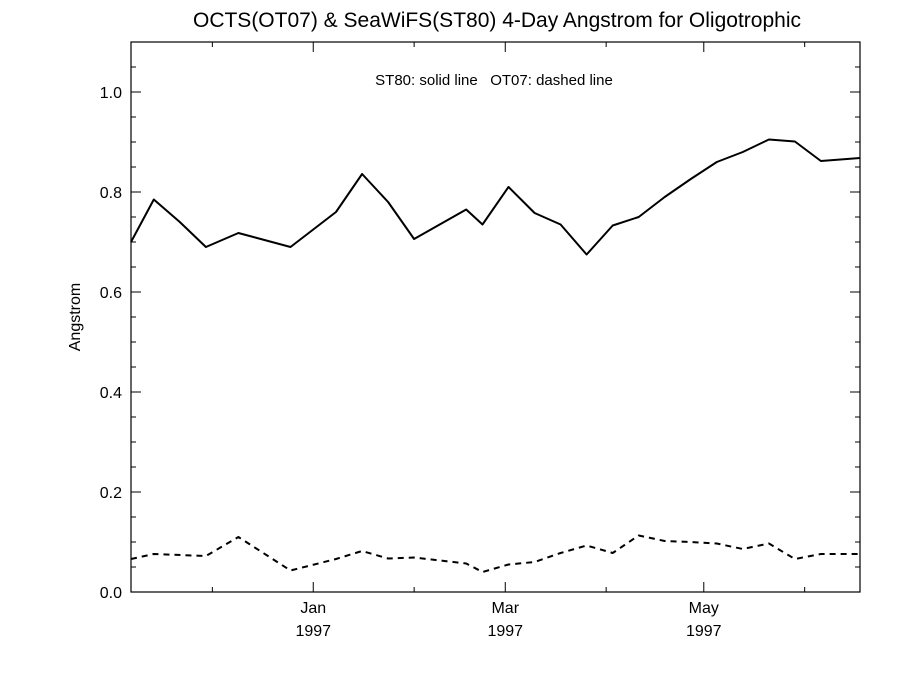  I want to click on y-tick-label: 0.2, so click(111, 493).